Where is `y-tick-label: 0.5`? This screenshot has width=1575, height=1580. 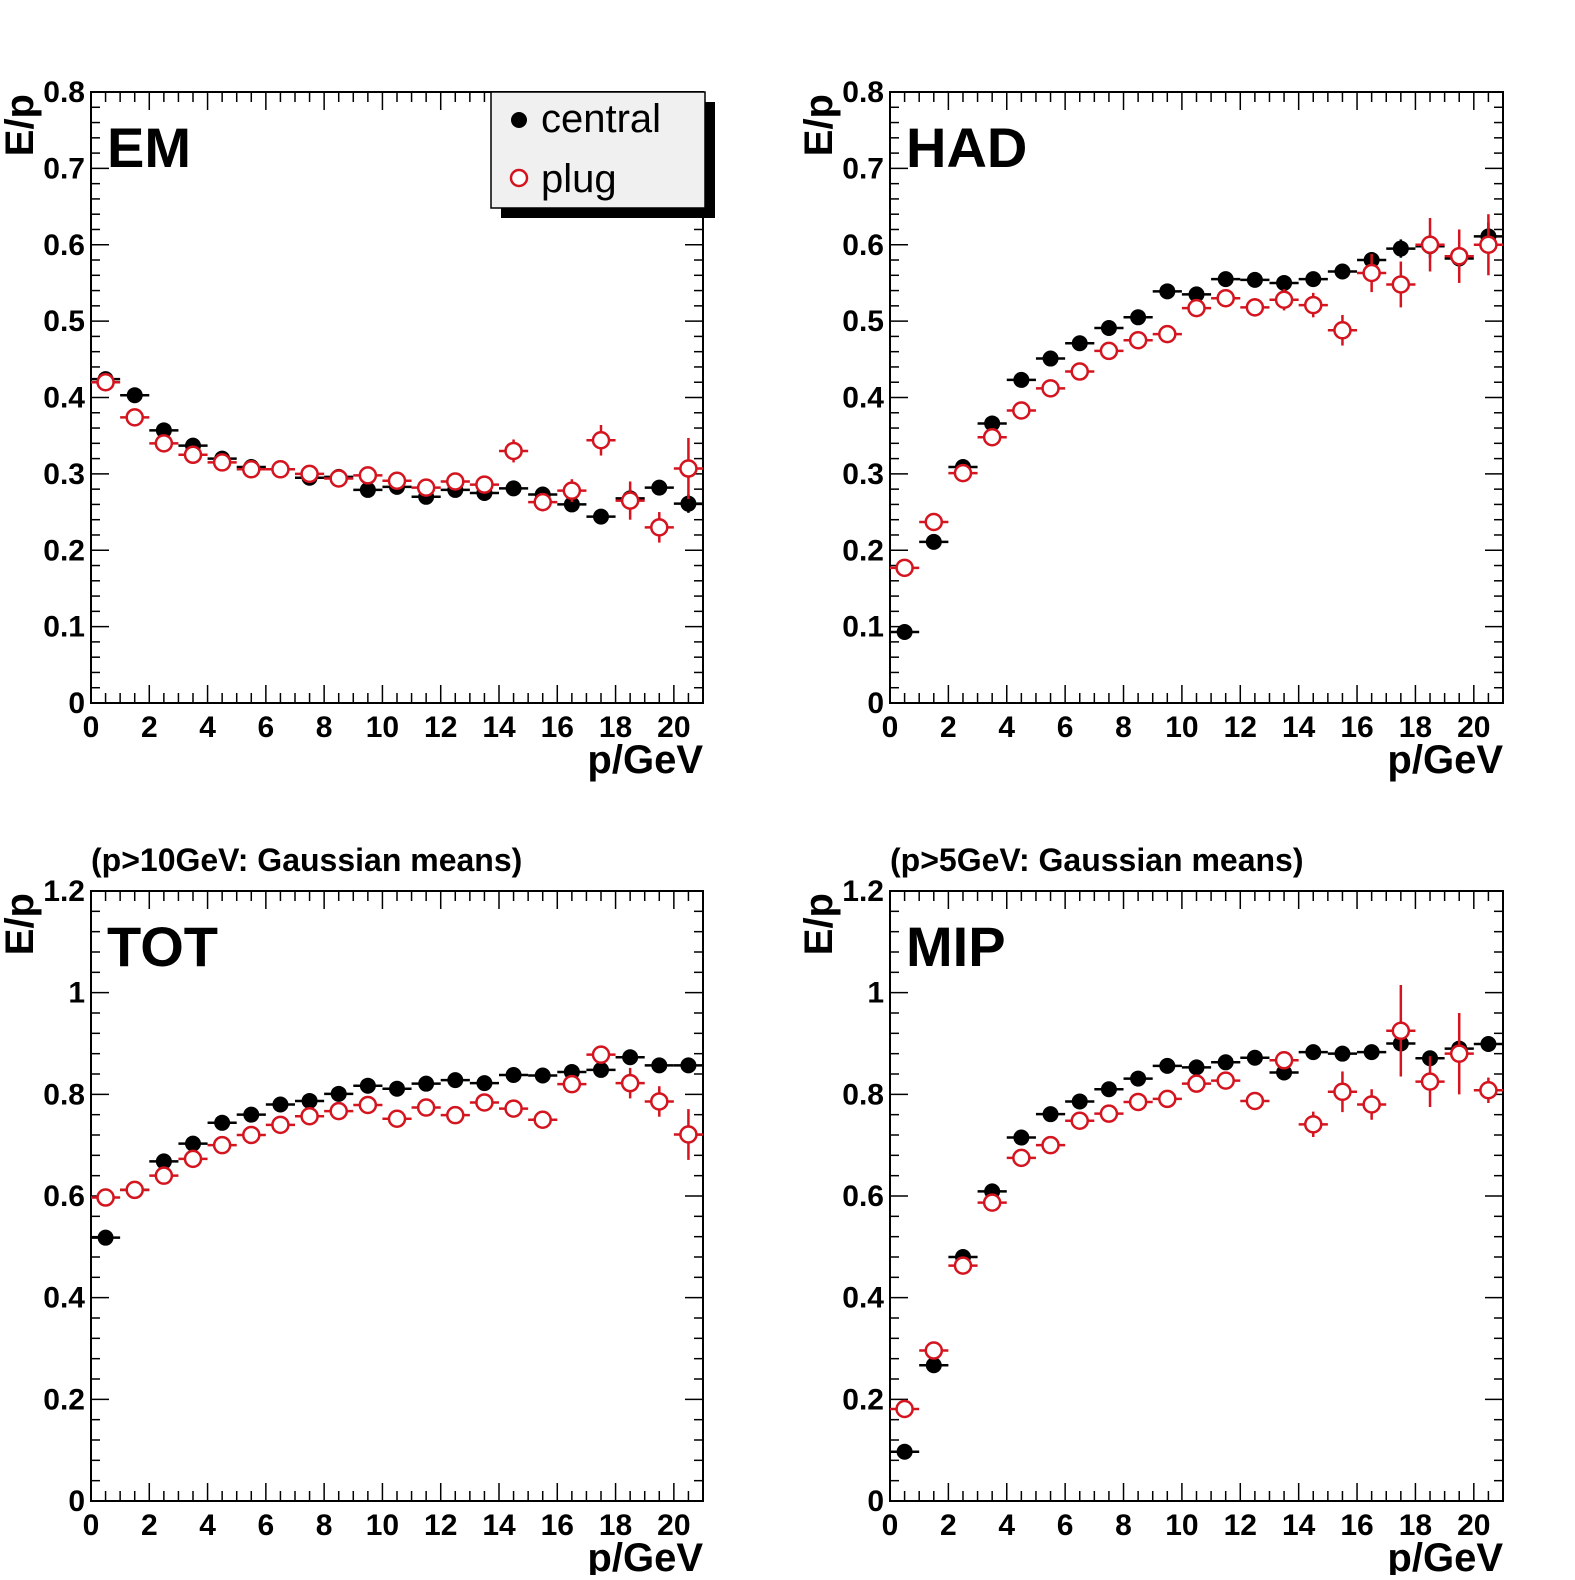 y-tick-label: 0.5 is located at coordinates (64, 321).